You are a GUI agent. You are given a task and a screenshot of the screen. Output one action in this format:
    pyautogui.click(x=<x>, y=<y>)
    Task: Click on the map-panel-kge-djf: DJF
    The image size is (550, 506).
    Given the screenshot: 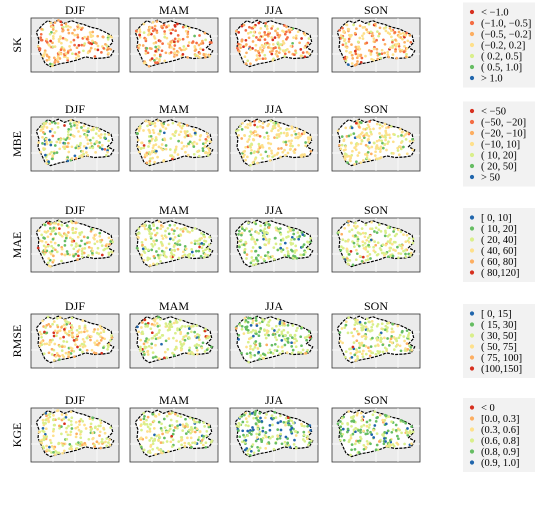 What is the action you would take?
    pyautogui.click(x=75, y=428)
    